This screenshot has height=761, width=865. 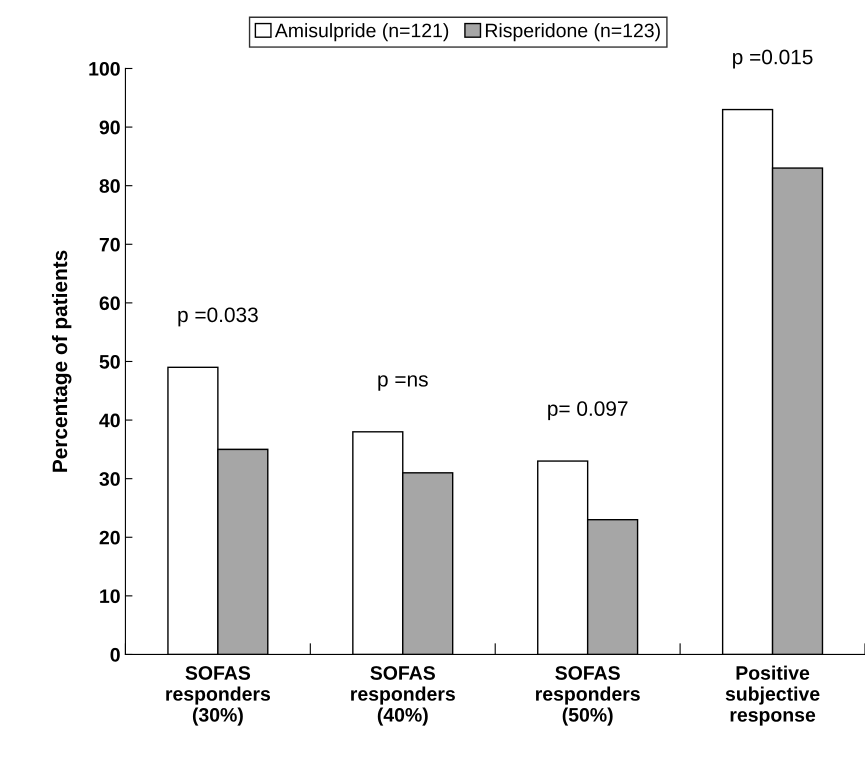 I want to click on y-tick-label: 40, so click(x=109, y=421).